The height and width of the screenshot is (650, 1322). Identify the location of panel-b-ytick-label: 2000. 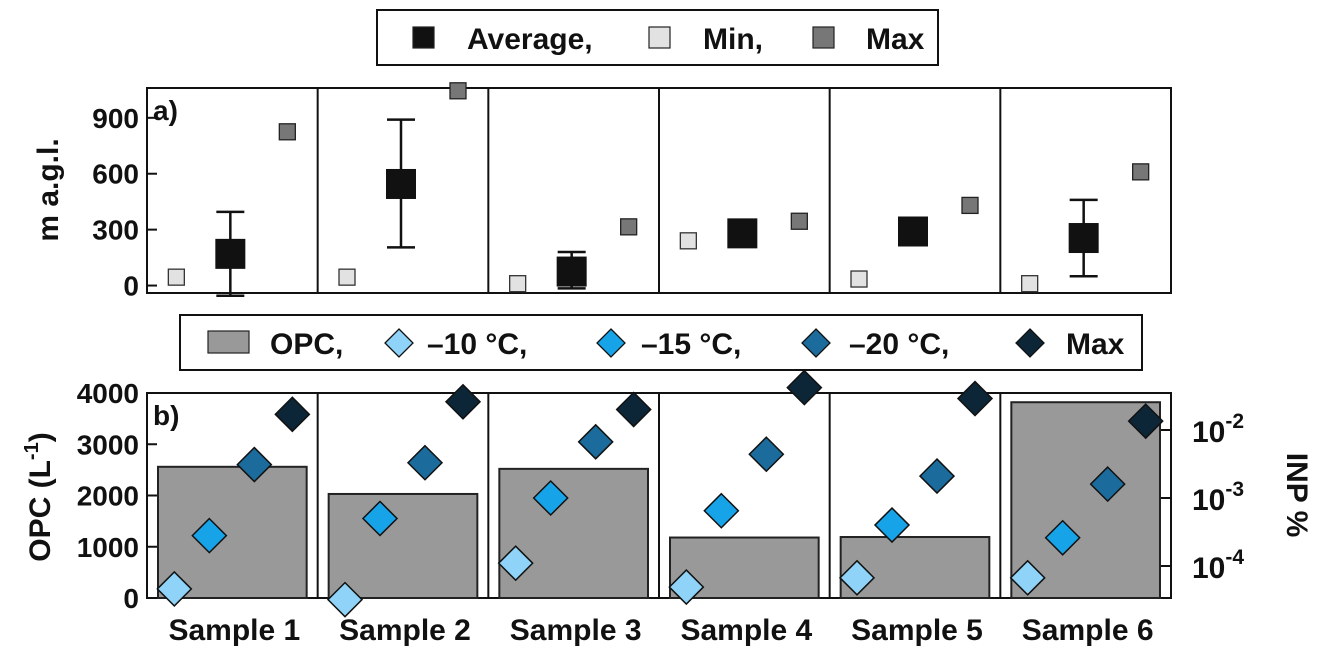
(108, 496).